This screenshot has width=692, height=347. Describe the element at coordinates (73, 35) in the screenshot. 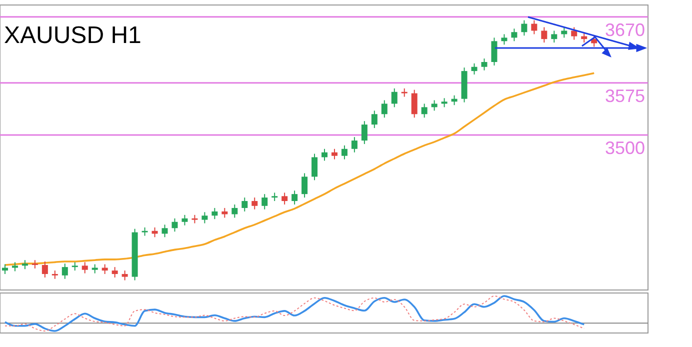

I see `text: XAUUSD H1` at that location.